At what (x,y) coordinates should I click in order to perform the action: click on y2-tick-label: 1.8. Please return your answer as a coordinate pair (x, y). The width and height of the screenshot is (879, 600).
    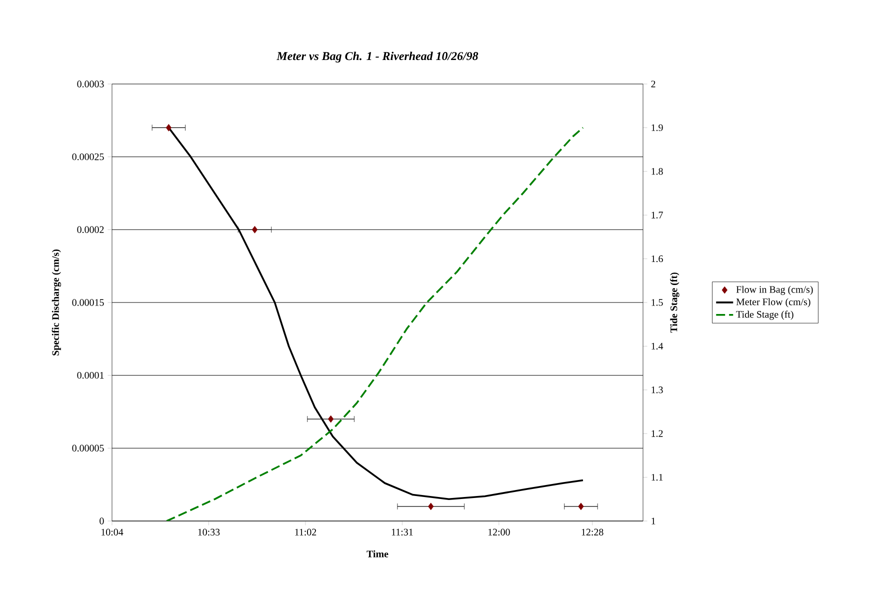
    Looking at the image, I should click on (657, 171).